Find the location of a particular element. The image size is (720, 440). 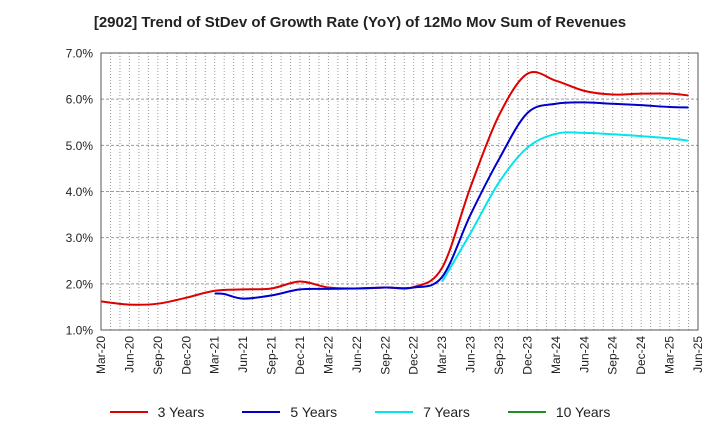

x-tick-label: Mar-23 is located at coordinates (442, 355).